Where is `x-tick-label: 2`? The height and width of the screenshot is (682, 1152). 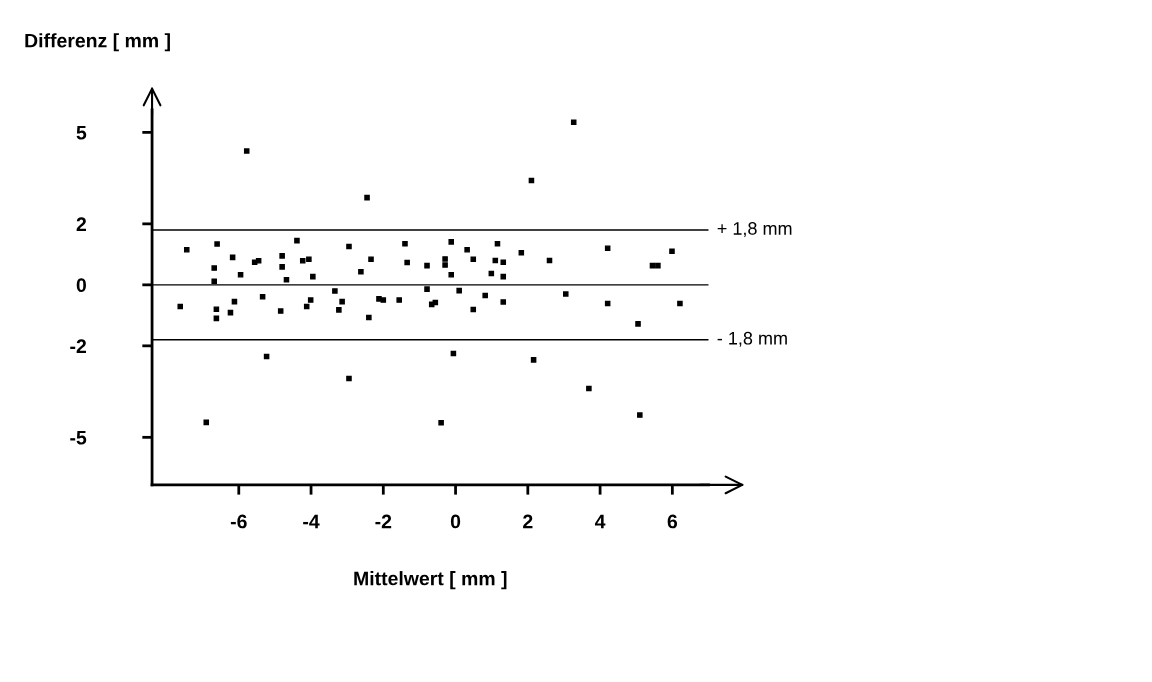
x-tick-label: 2 is located at coordinates (528, 521).